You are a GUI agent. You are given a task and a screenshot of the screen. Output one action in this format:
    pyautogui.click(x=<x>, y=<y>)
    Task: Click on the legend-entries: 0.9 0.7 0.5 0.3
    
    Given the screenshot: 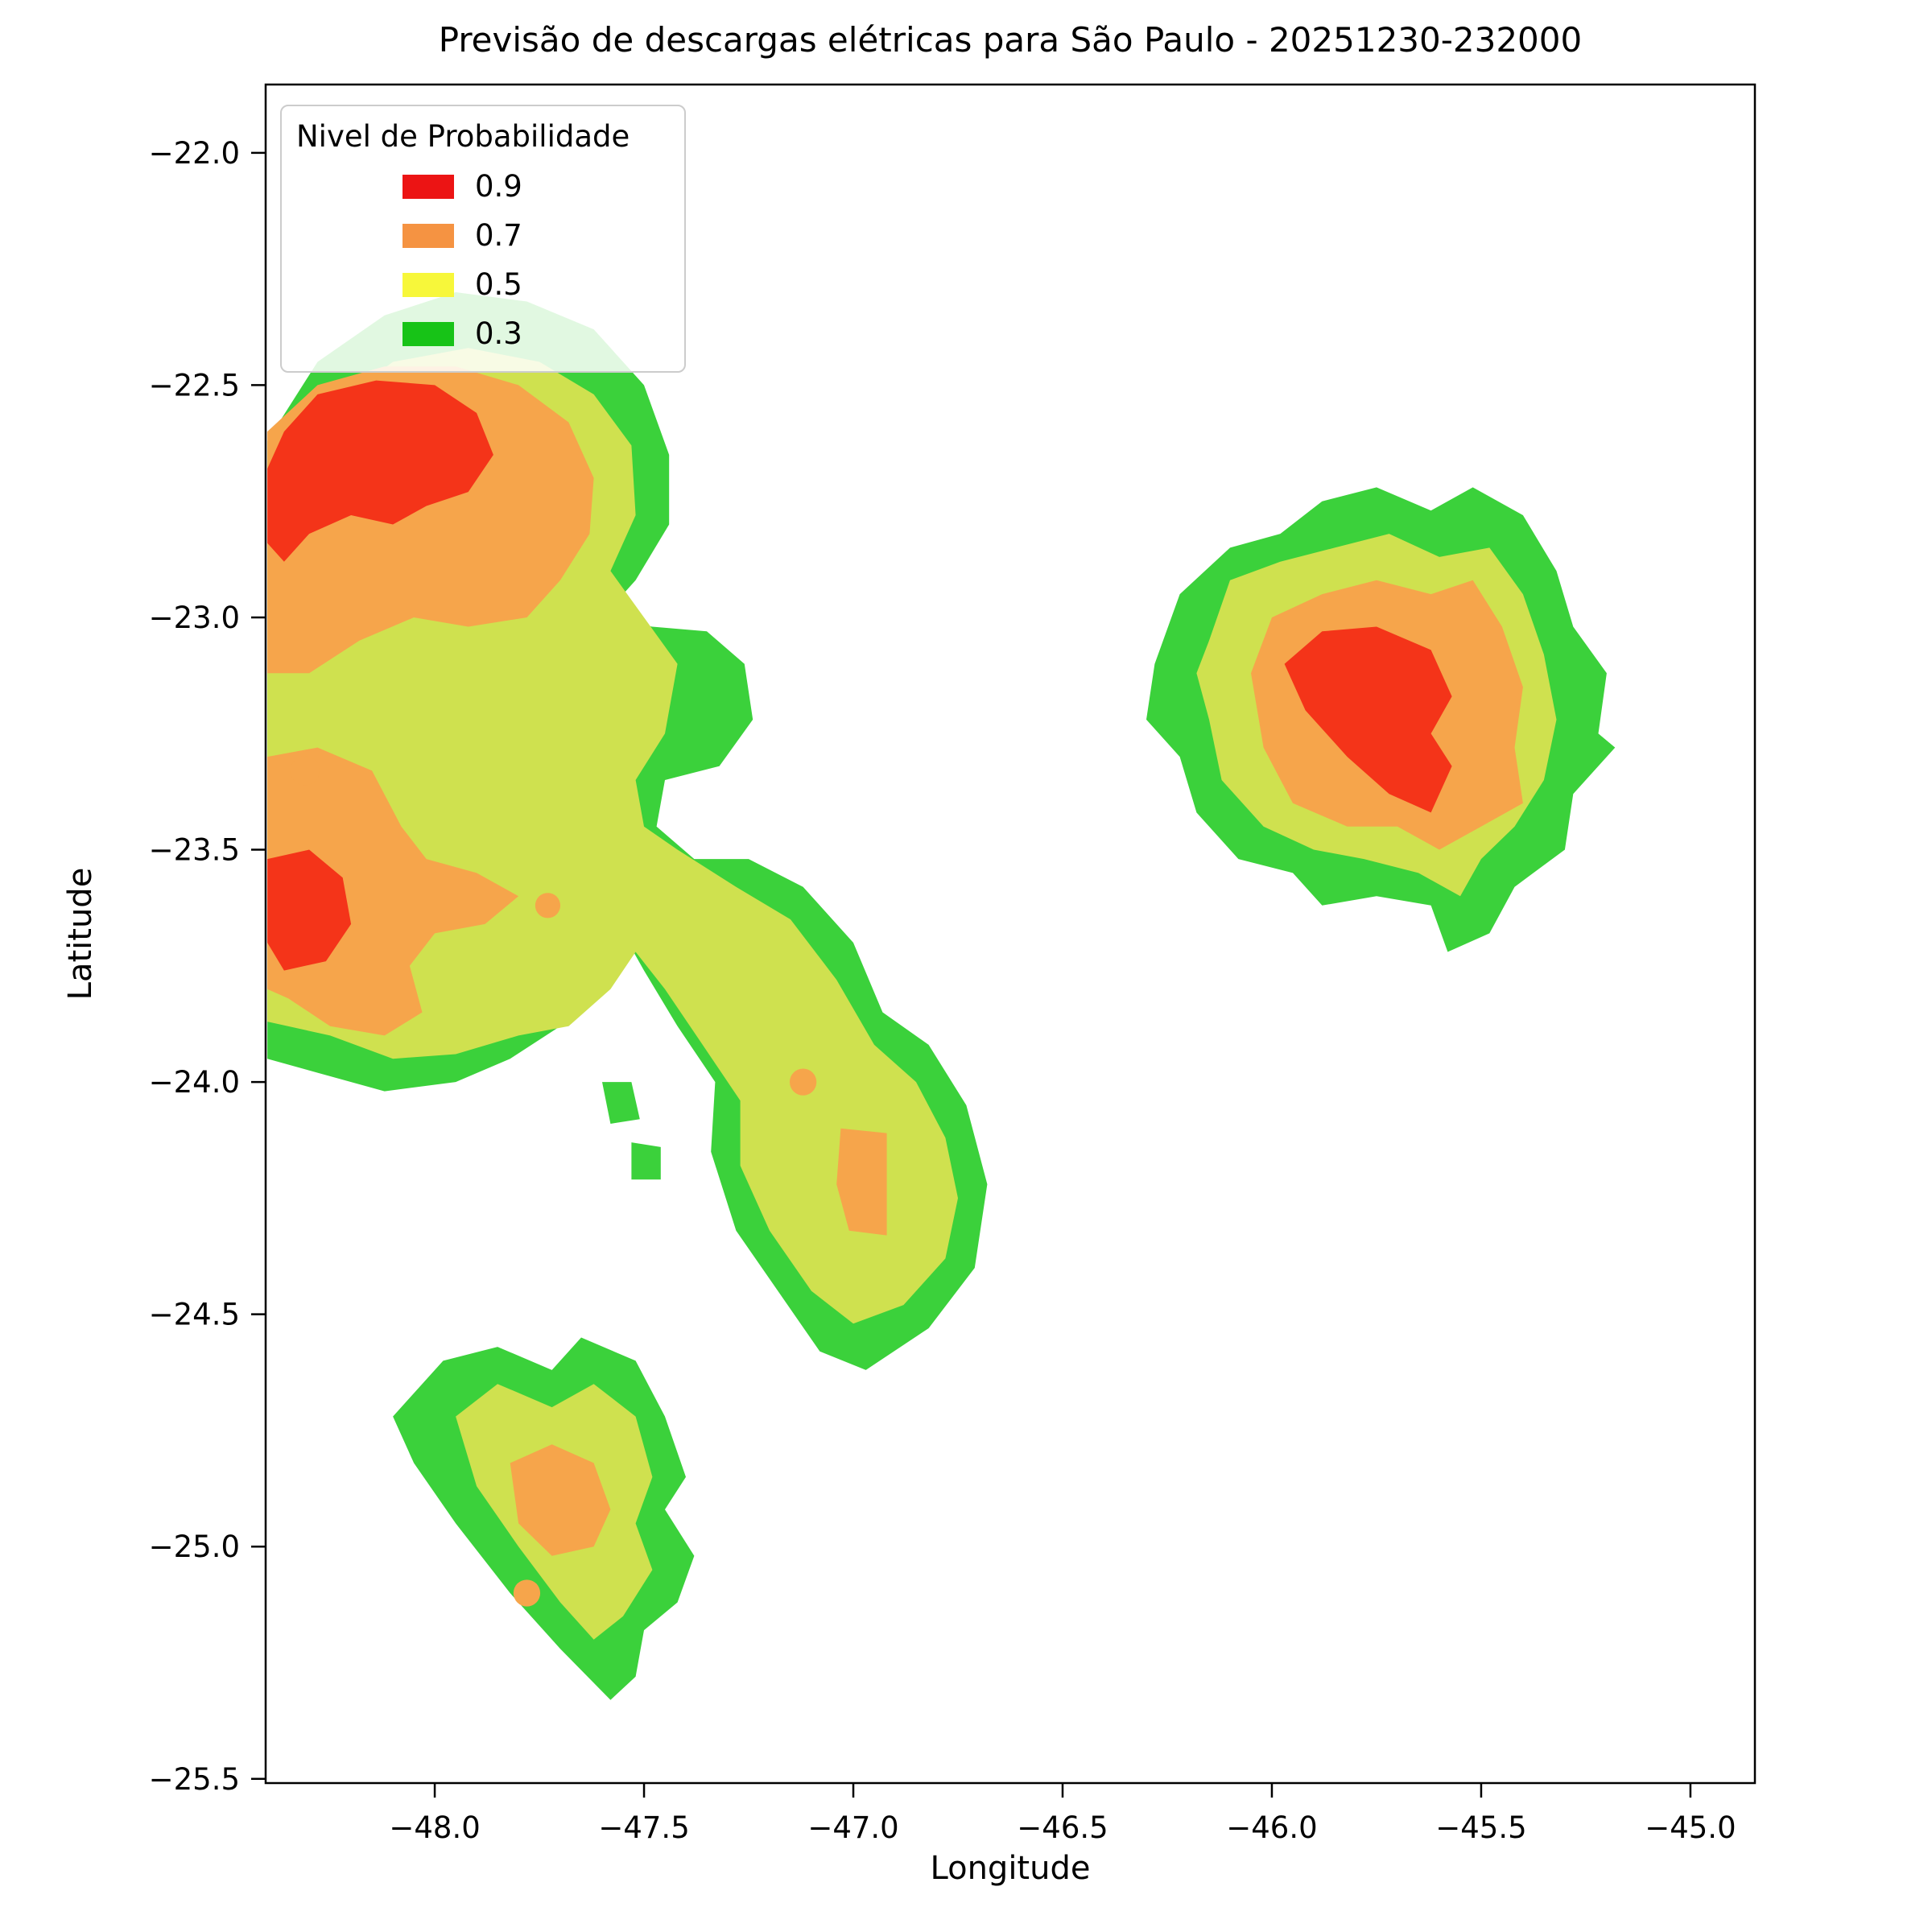 What is the action you would take?
    pyautogui.click(x=483, y=260)
    